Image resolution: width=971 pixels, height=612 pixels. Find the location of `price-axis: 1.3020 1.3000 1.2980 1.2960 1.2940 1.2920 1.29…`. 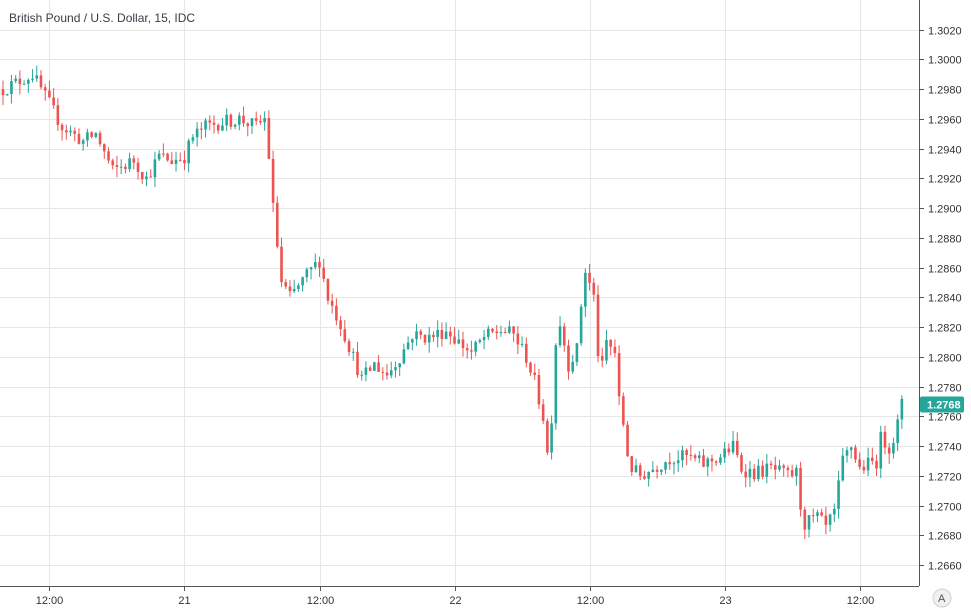

price-axis: 1.3020 1.3000 1.2980 1.2960 1.2940 1.2920 1.29… is located at coordinates (940, 299).